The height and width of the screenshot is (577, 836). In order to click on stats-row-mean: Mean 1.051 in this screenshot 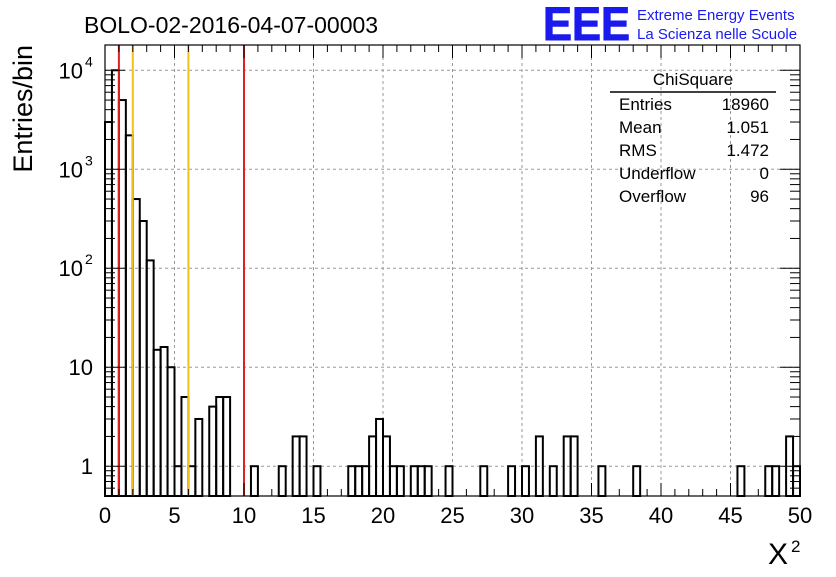, I will do `click(694, 127)`.